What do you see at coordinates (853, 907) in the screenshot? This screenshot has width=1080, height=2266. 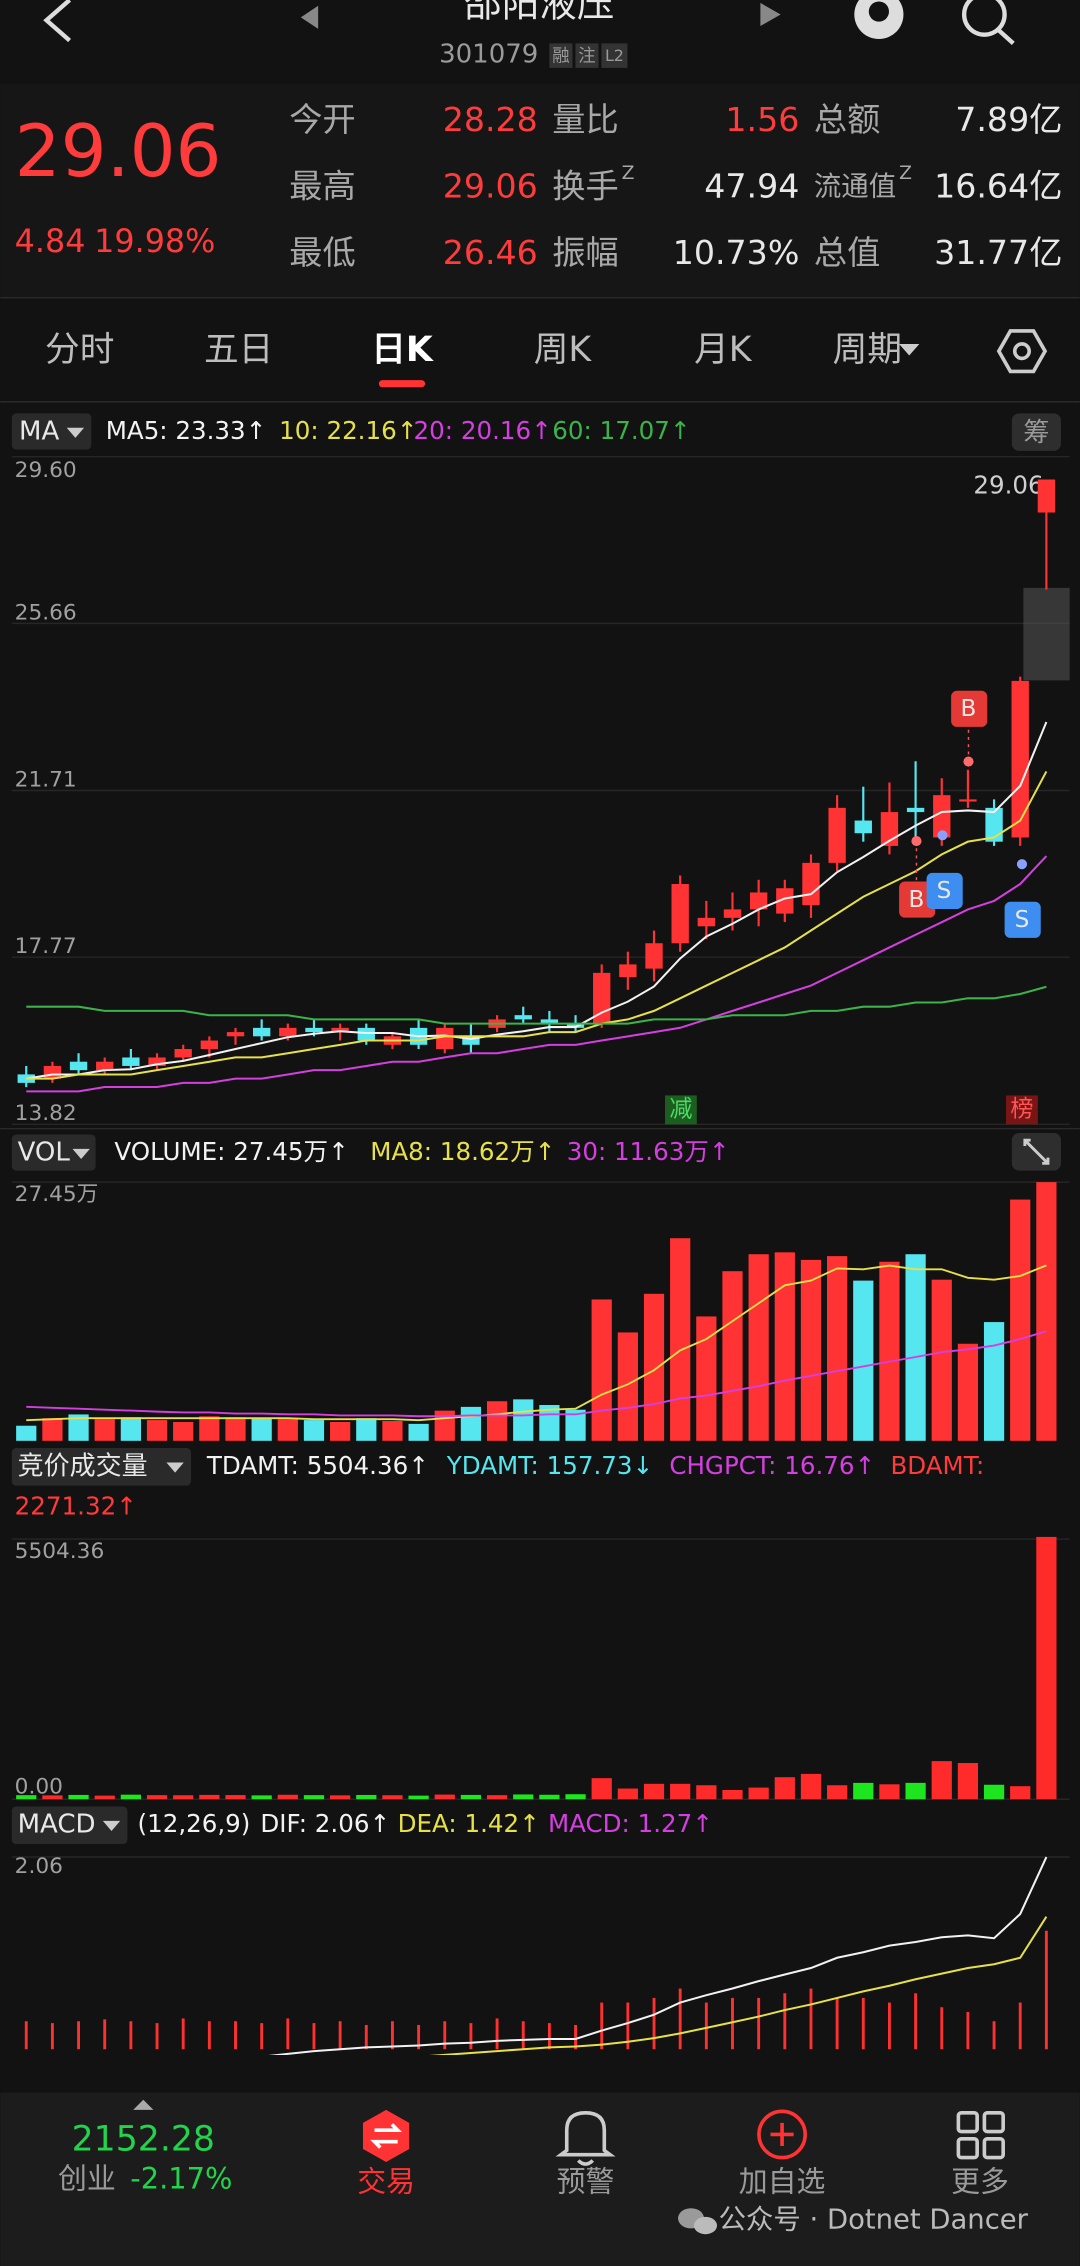 I see `signals: B B S S 减 榜` at bounding box center [853, 907].